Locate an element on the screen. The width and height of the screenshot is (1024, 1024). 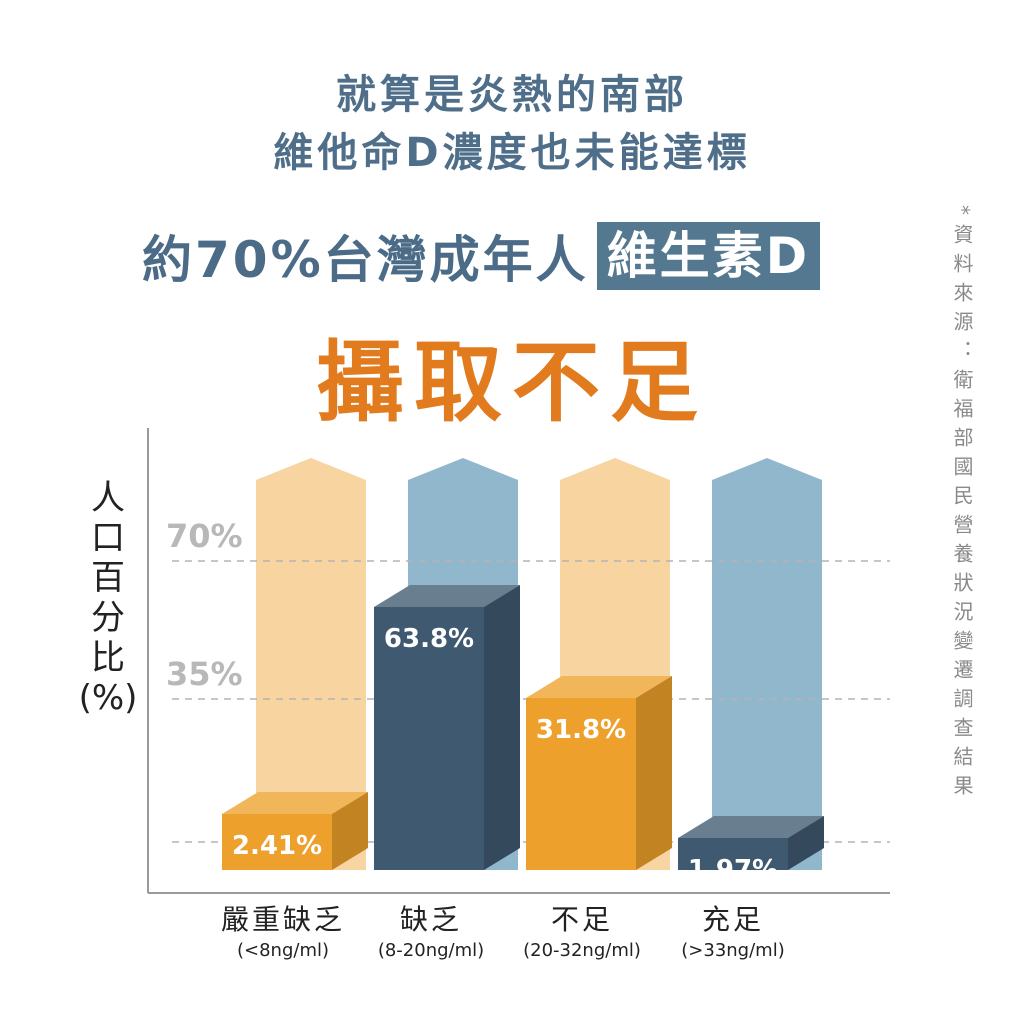
y-axis-label-char: 口 is located at coordinates (108, 538).